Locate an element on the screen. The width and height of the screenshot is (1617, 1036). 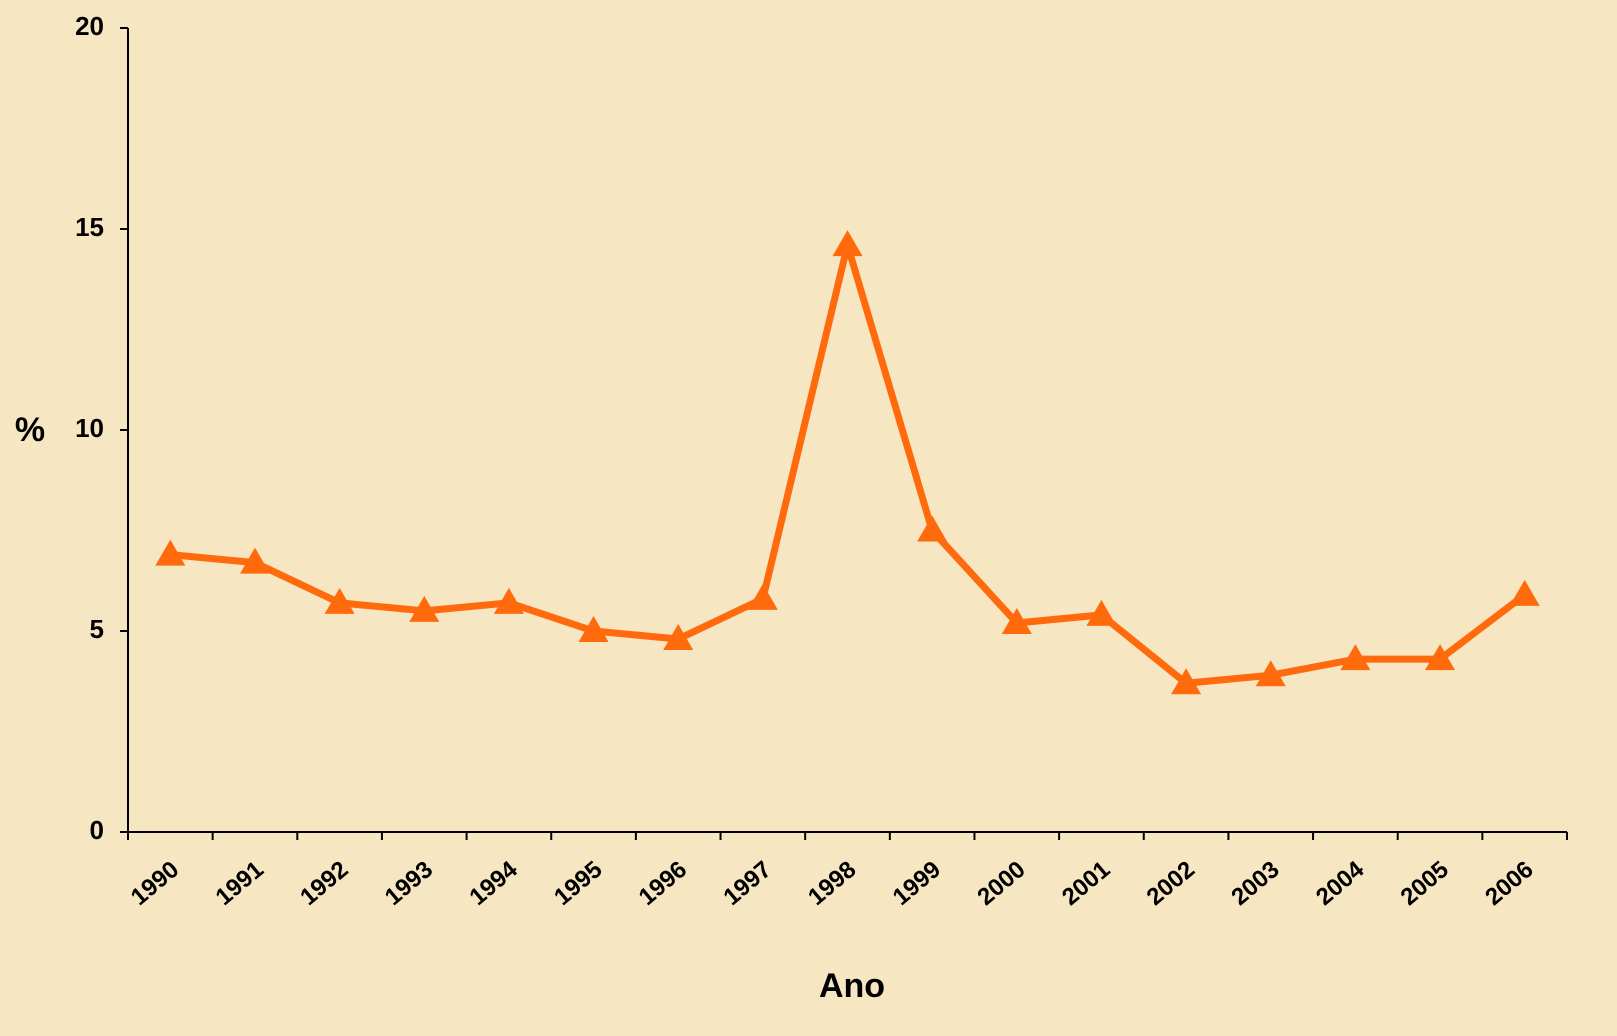
y-tick-label: 0 is located at coordinates (97, 830).